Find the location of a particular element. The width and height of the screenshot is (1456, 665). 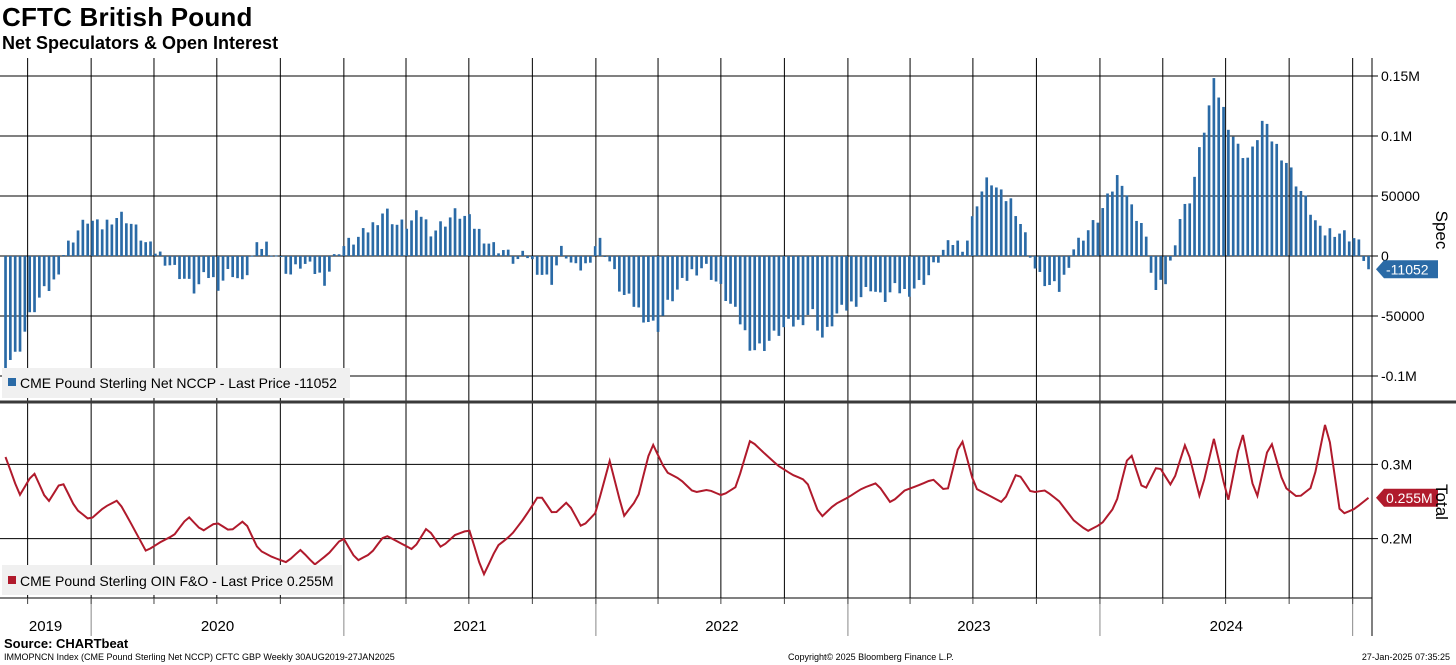

spec-last-value-badge-shape is located at coordinates (1407, 269).